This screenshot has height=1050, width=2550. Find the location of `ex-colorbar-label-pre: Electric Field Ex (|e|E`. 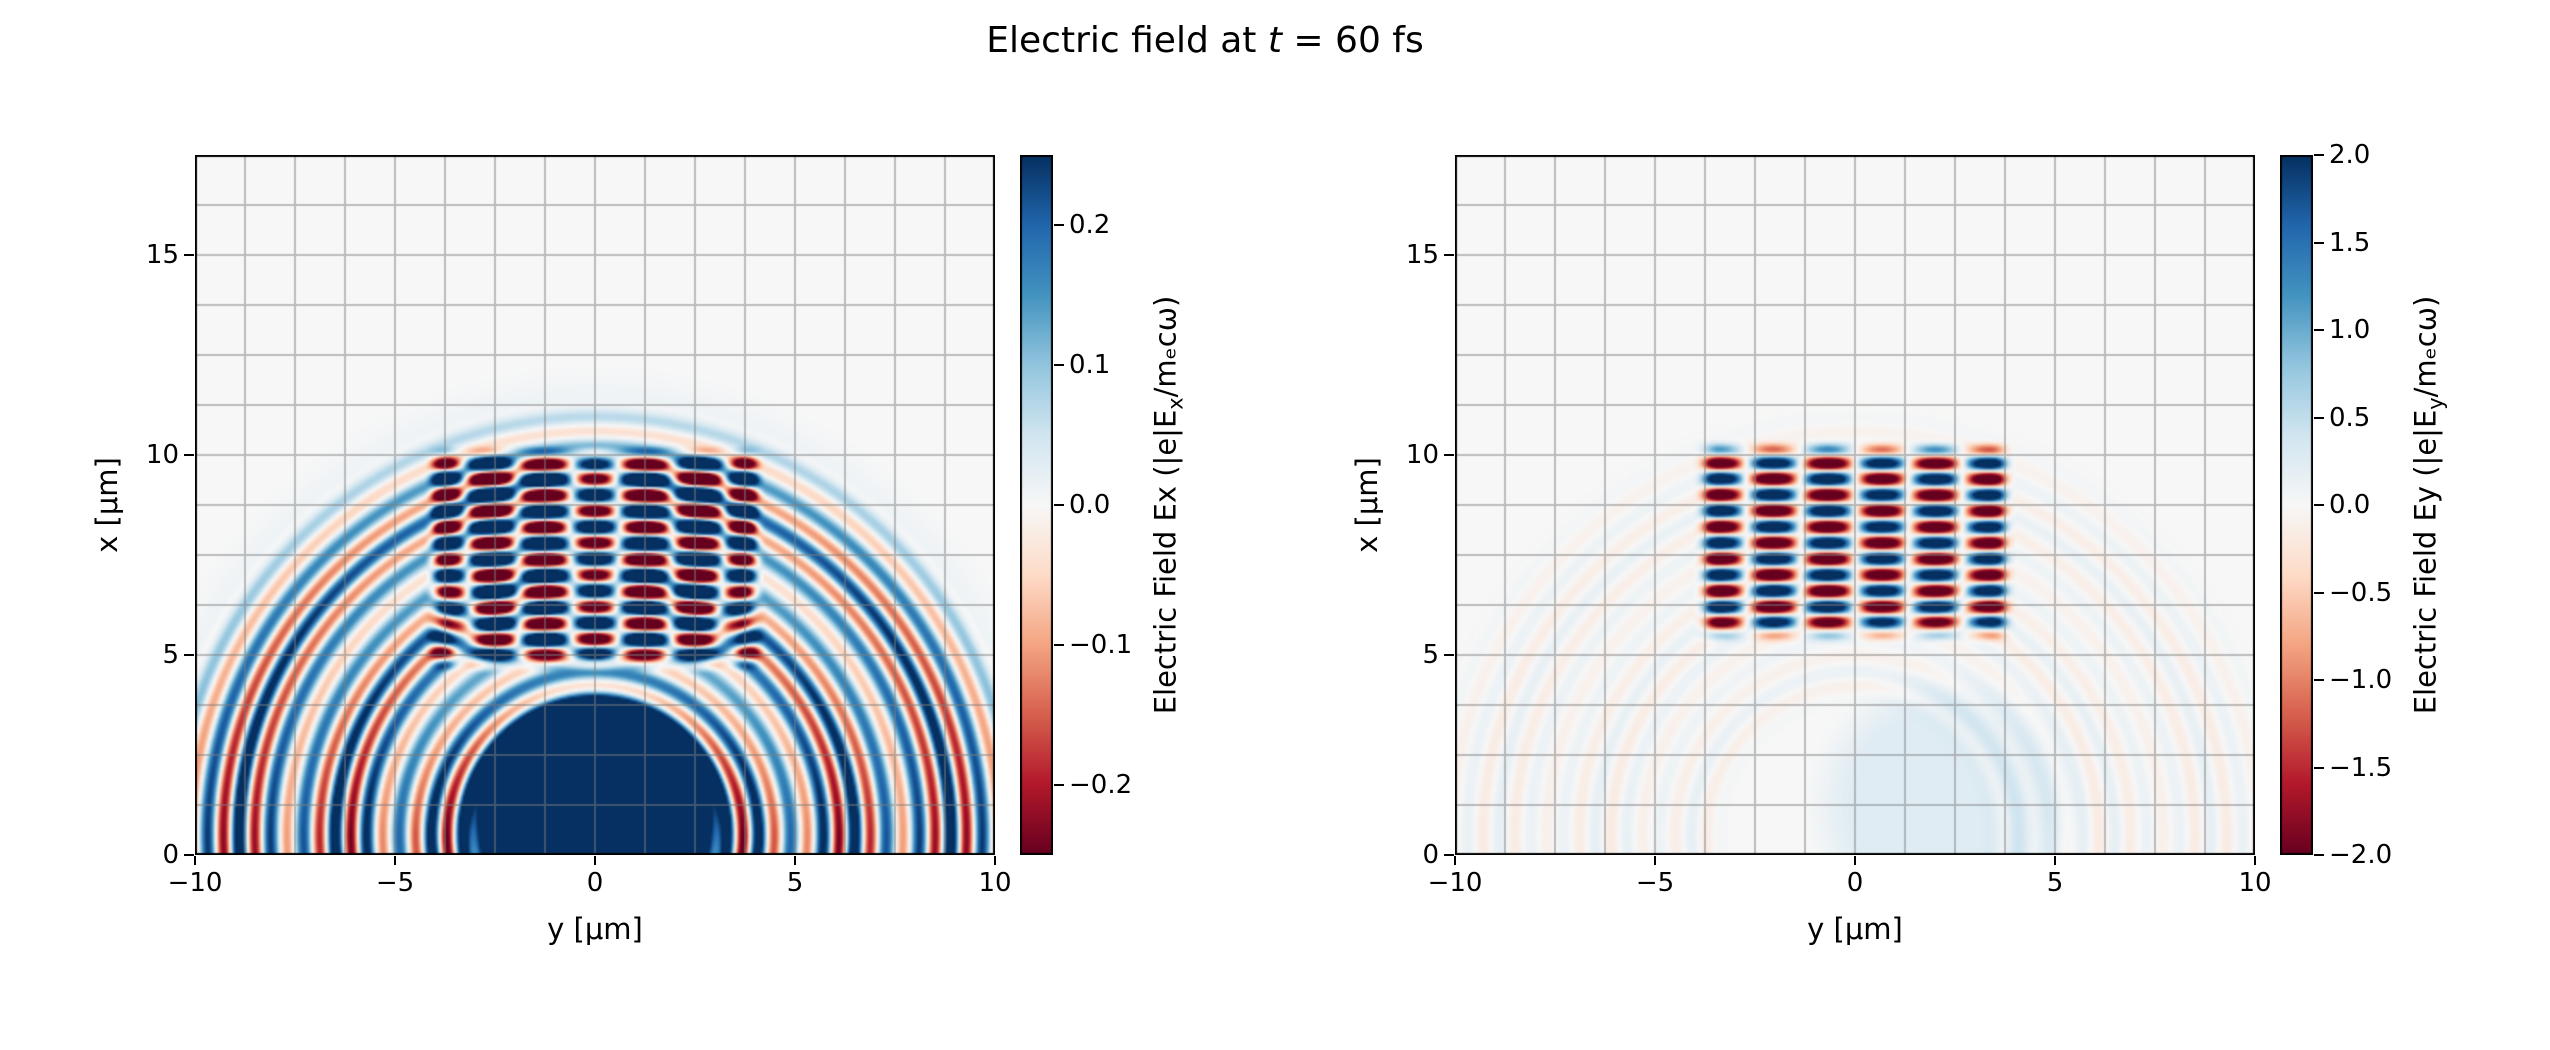

ex-colorbar-label-pre: Electric Field Ex (|e|E is located at coordinates (1165, 562).